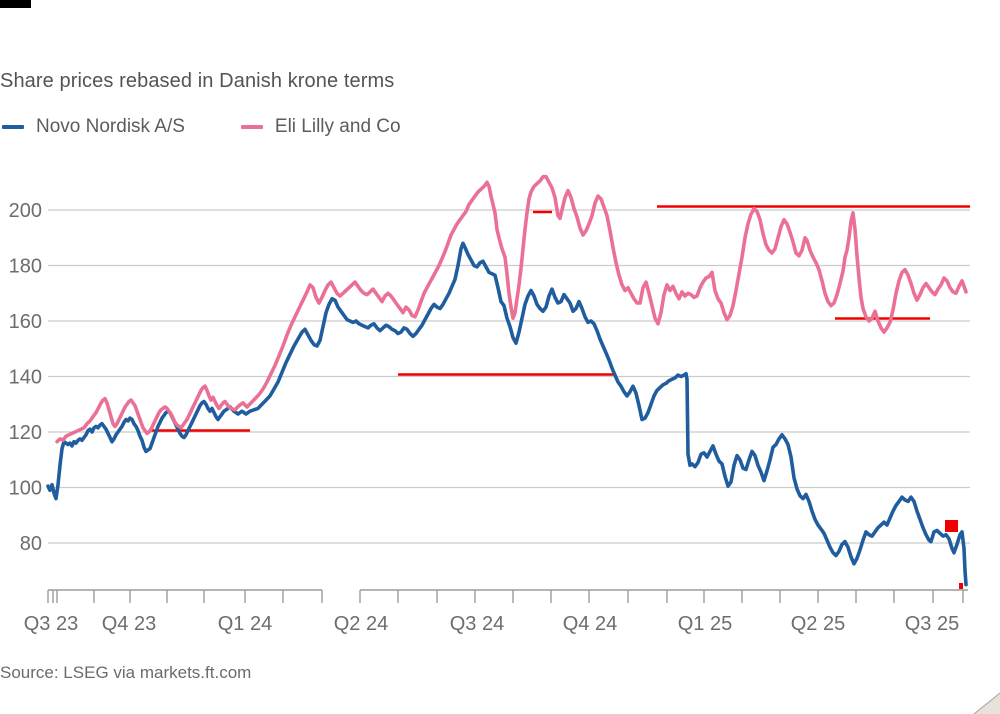 The height and width of the screenshot is (714, 1000). I want to click on y-tick-label-100: 100, so click(25, 489).